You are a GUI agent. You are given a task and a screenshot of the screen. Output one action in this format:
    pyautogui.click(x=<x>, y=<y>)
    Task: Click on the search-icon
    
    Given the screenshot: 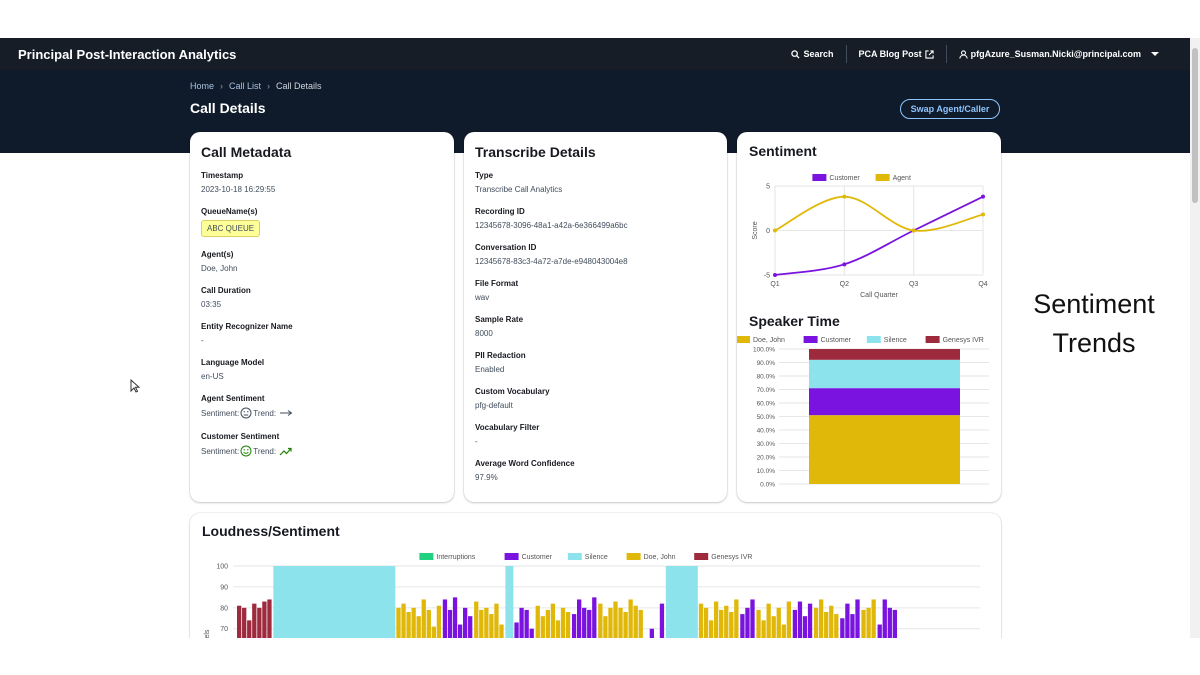 What is the action you would take?
    pyautogui.click(x=796, y=54)
    